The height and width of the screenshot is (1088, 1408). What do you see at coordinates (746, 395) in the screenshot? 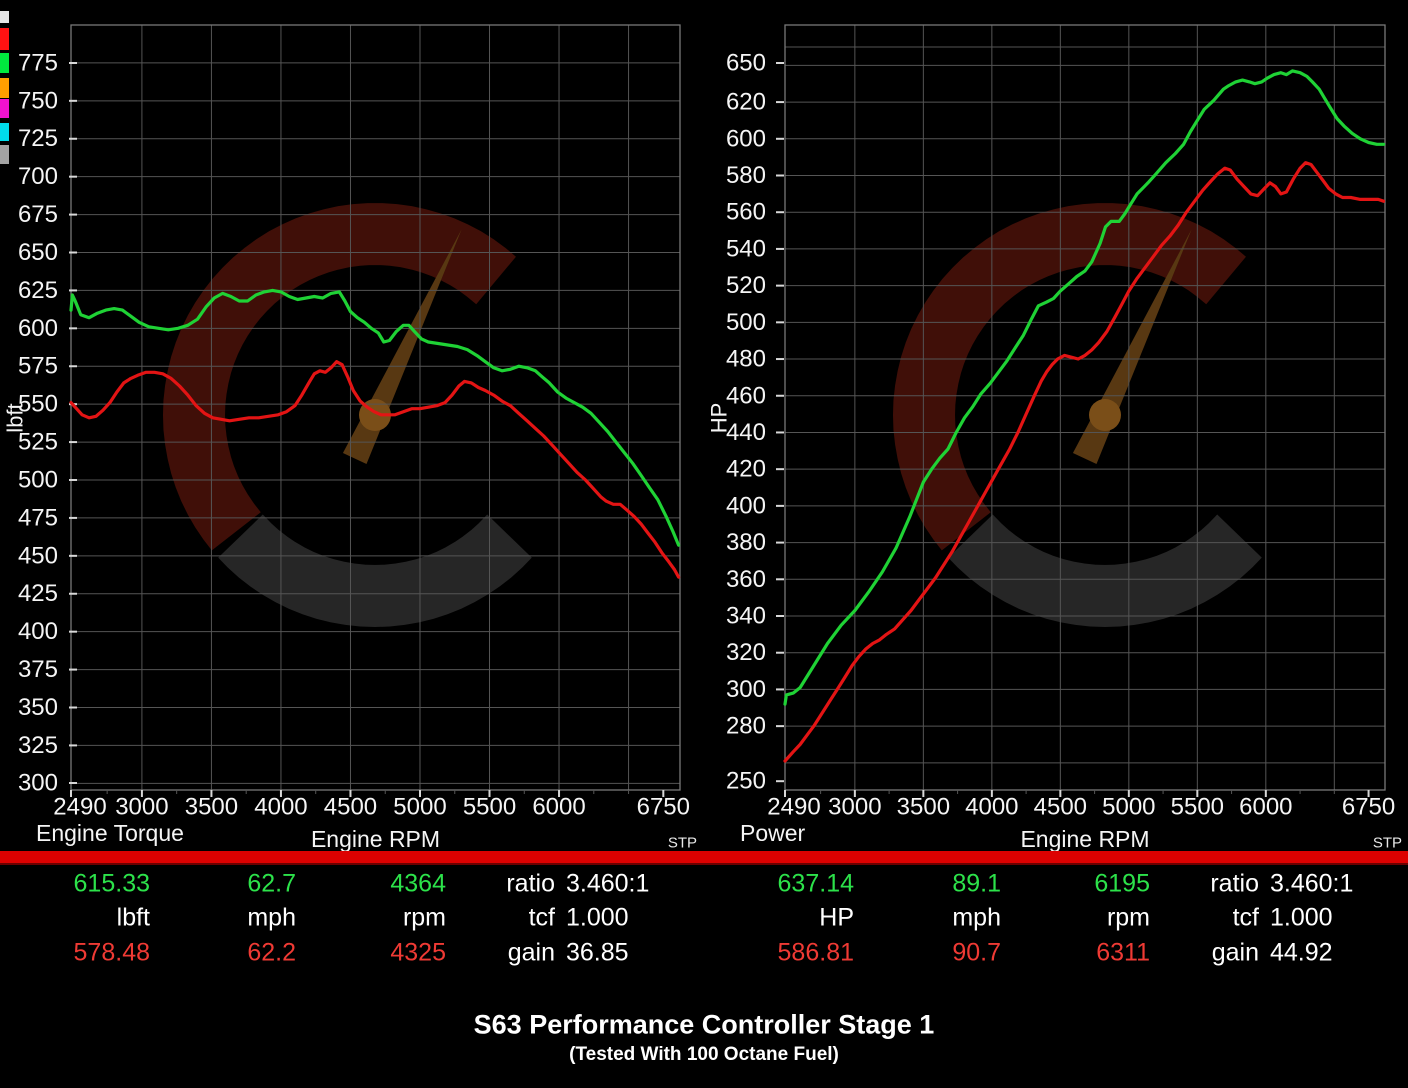
I see `y-tick-label: 460` at bounding box center [746, 395].